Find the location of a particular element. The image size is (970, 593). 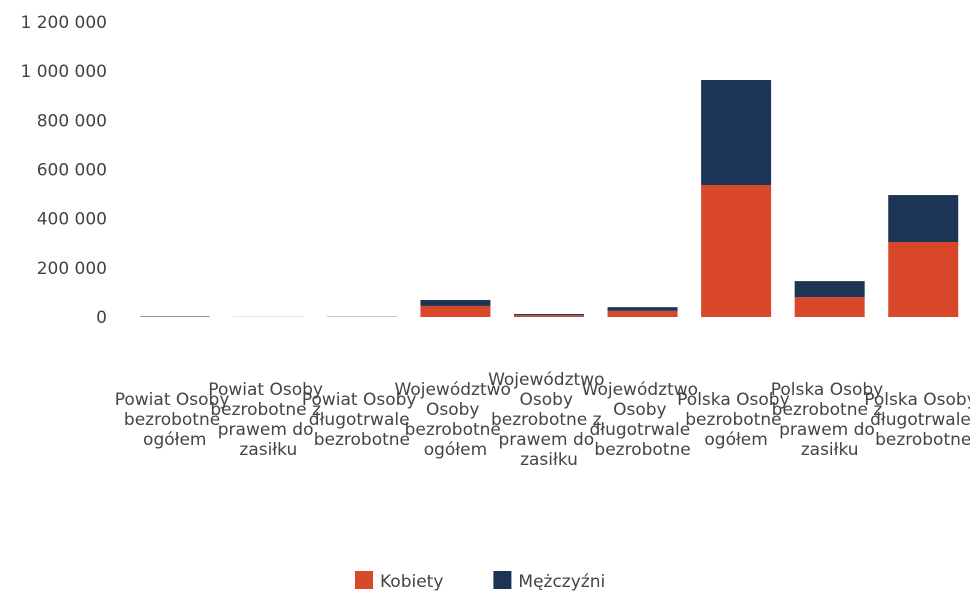

y-tick-label: 800 000 is located at coordinates (72, 121).